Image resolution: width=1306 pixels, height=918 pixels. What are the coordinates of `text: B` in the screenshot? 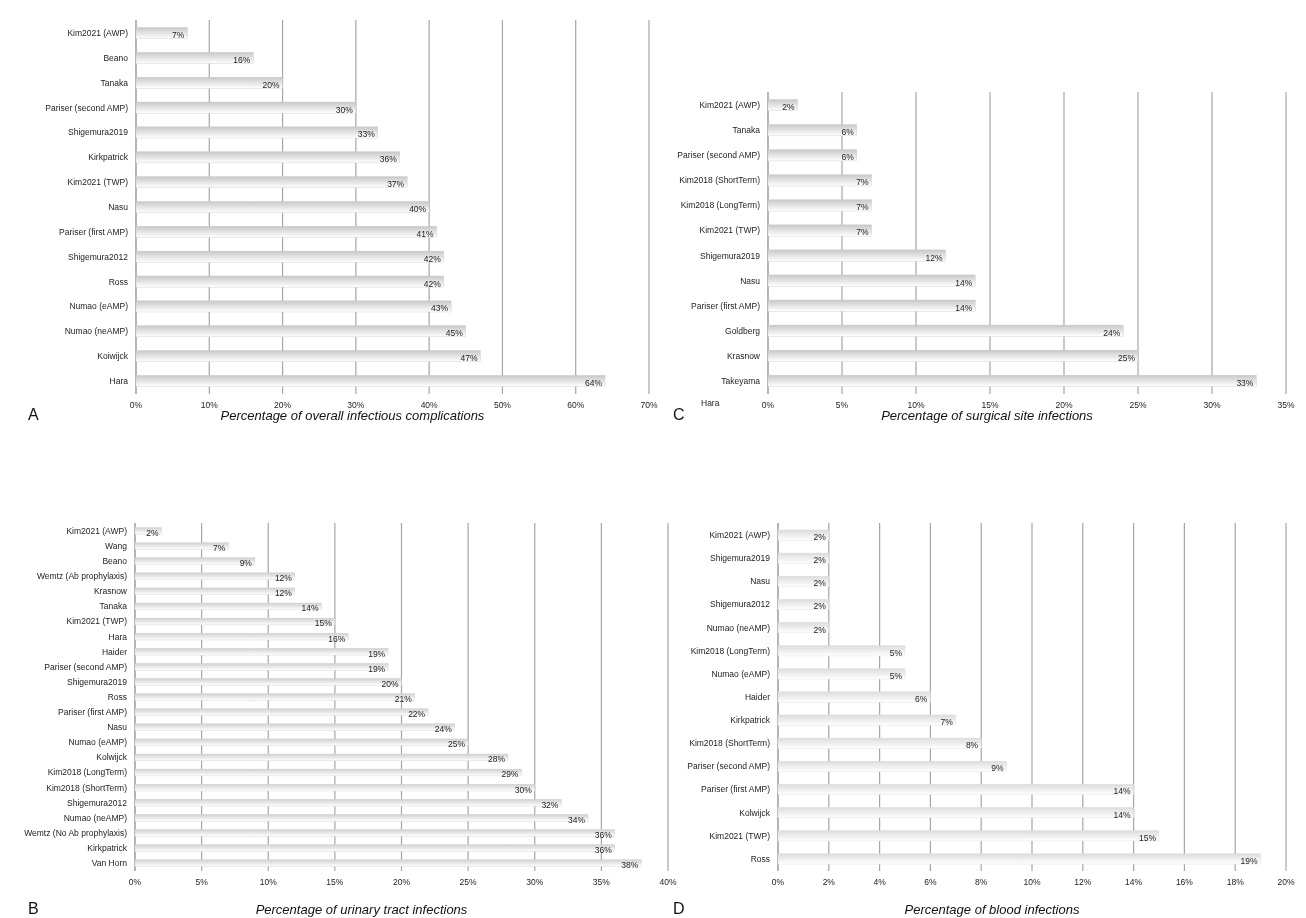 It's located at (33, 908).